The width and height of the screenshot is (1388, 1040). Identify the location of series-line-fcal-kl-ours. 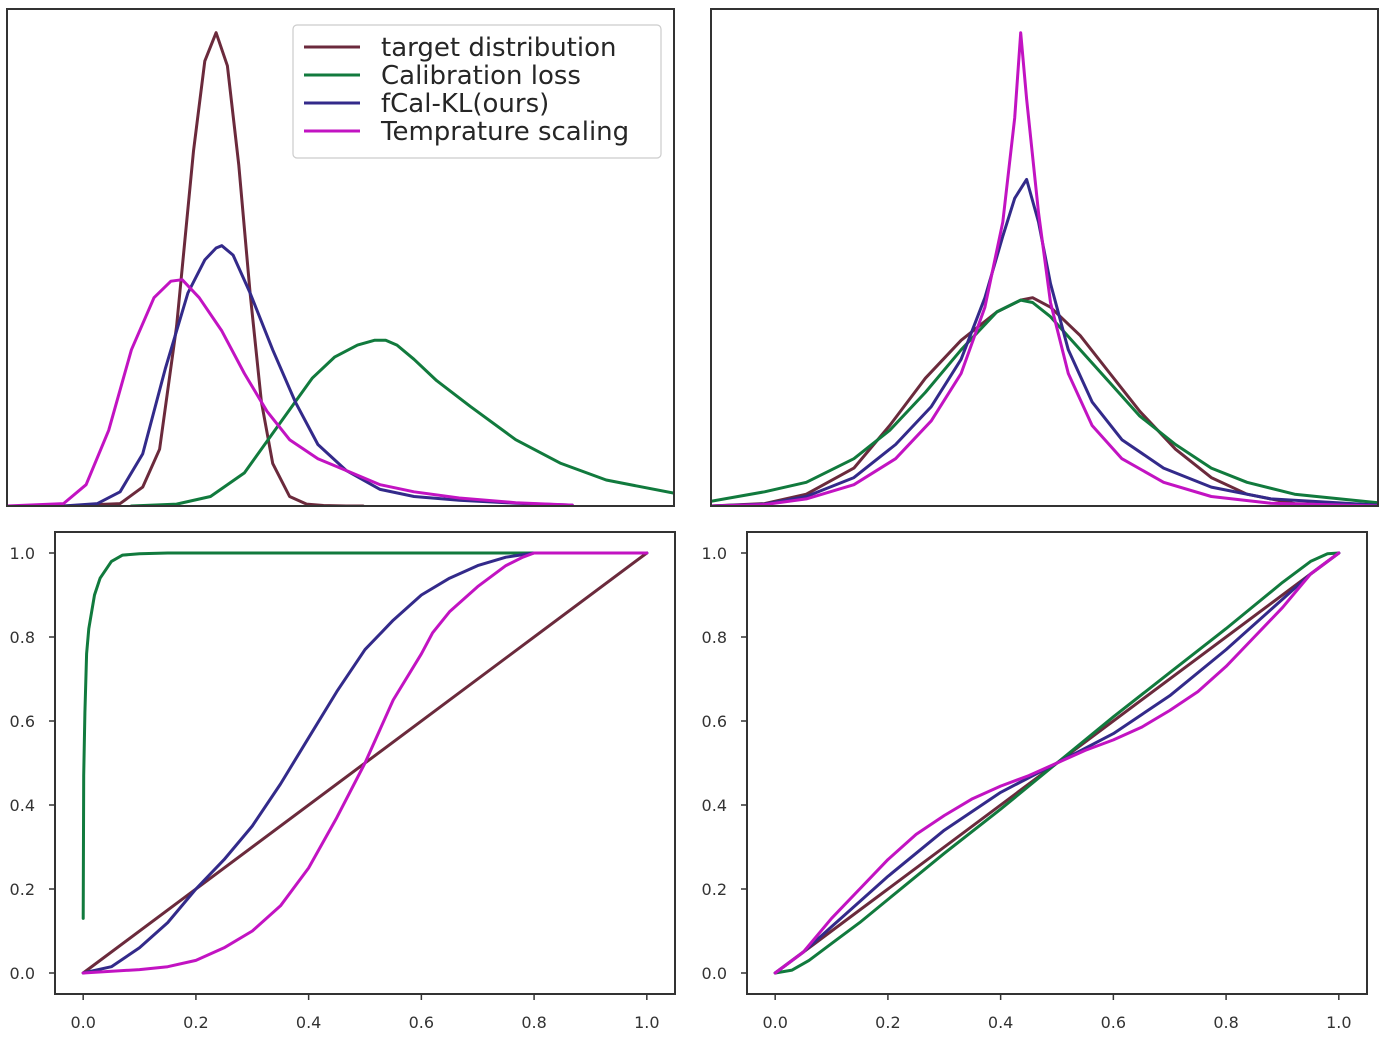
(318, 375).